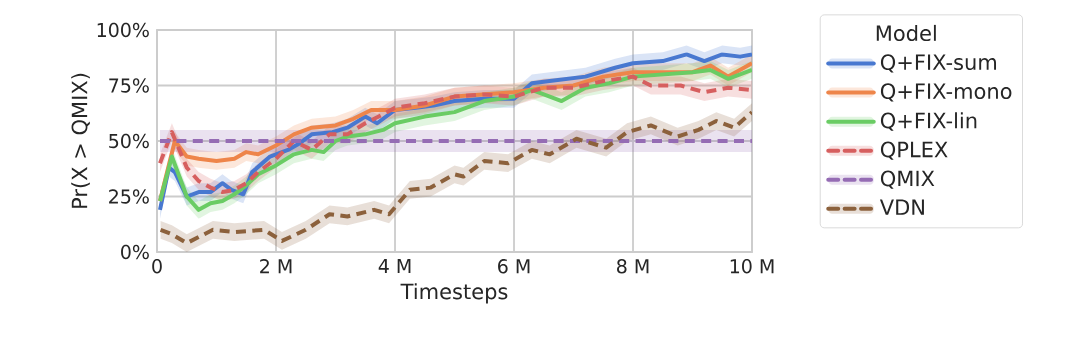 The height and width of the screenshot is (361, 1080). I want to click on x-tick-label: 0, so click(157, 266).